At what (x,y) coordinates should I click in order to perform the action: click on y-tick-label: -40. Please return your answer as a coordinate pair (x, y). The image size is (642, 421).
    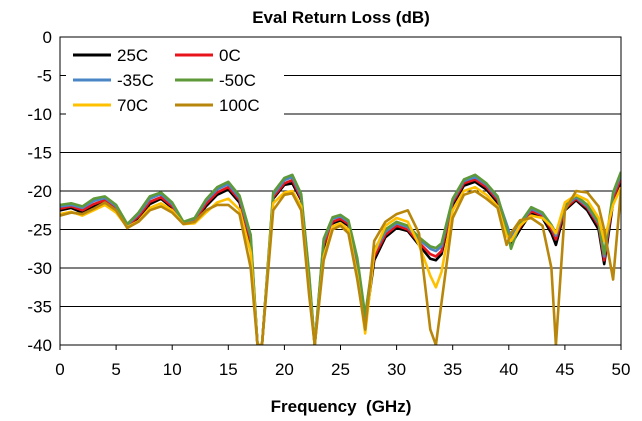
    Looking at the image, I should click on (39, 345).